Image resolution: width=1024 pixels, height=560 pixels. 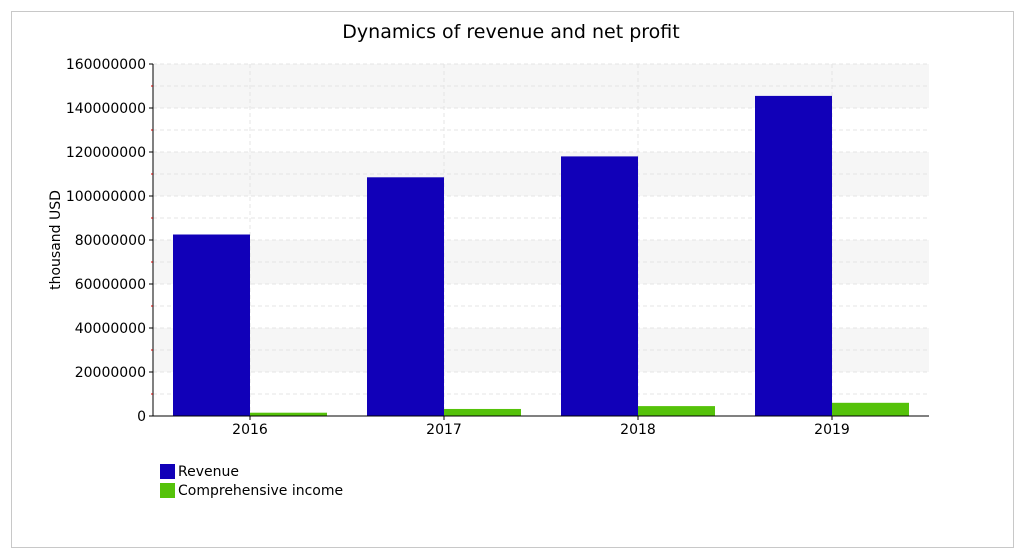 I want to click on legend: Revenue Comprehensive income, so click(x=251, y=481).